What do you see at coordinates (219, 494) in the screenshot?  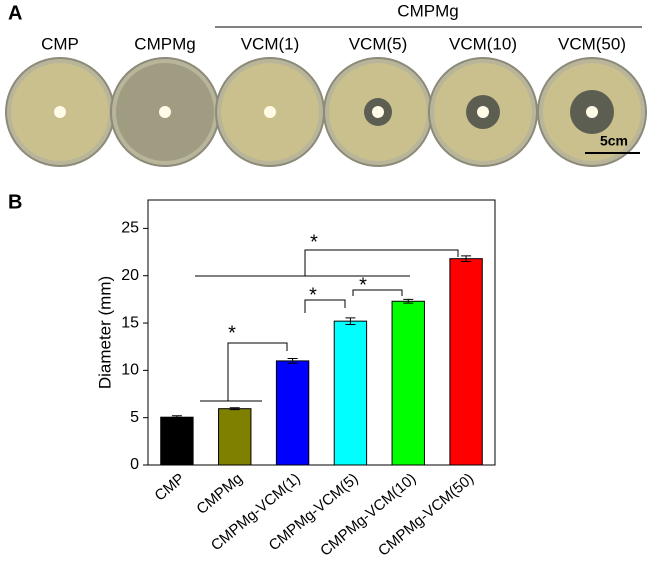 I see `x-tick-label: CMPMg` at bounding box center [219, 494].